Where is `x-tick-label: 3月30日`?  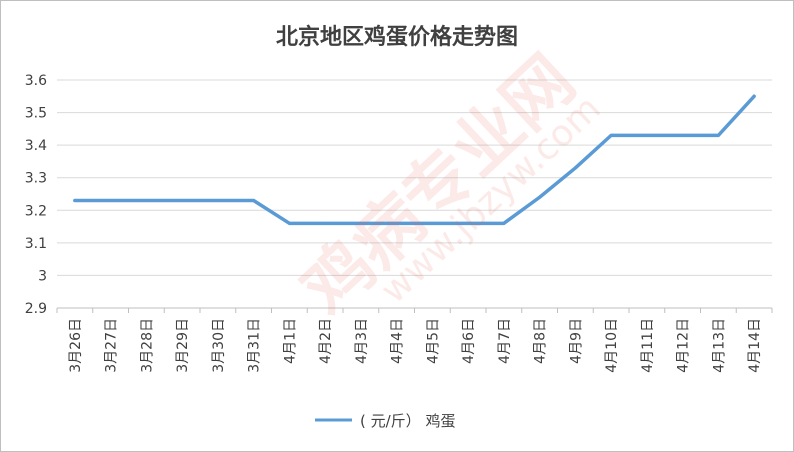 x-tick-label: 3月30日 is located at coordinates (219, 345).